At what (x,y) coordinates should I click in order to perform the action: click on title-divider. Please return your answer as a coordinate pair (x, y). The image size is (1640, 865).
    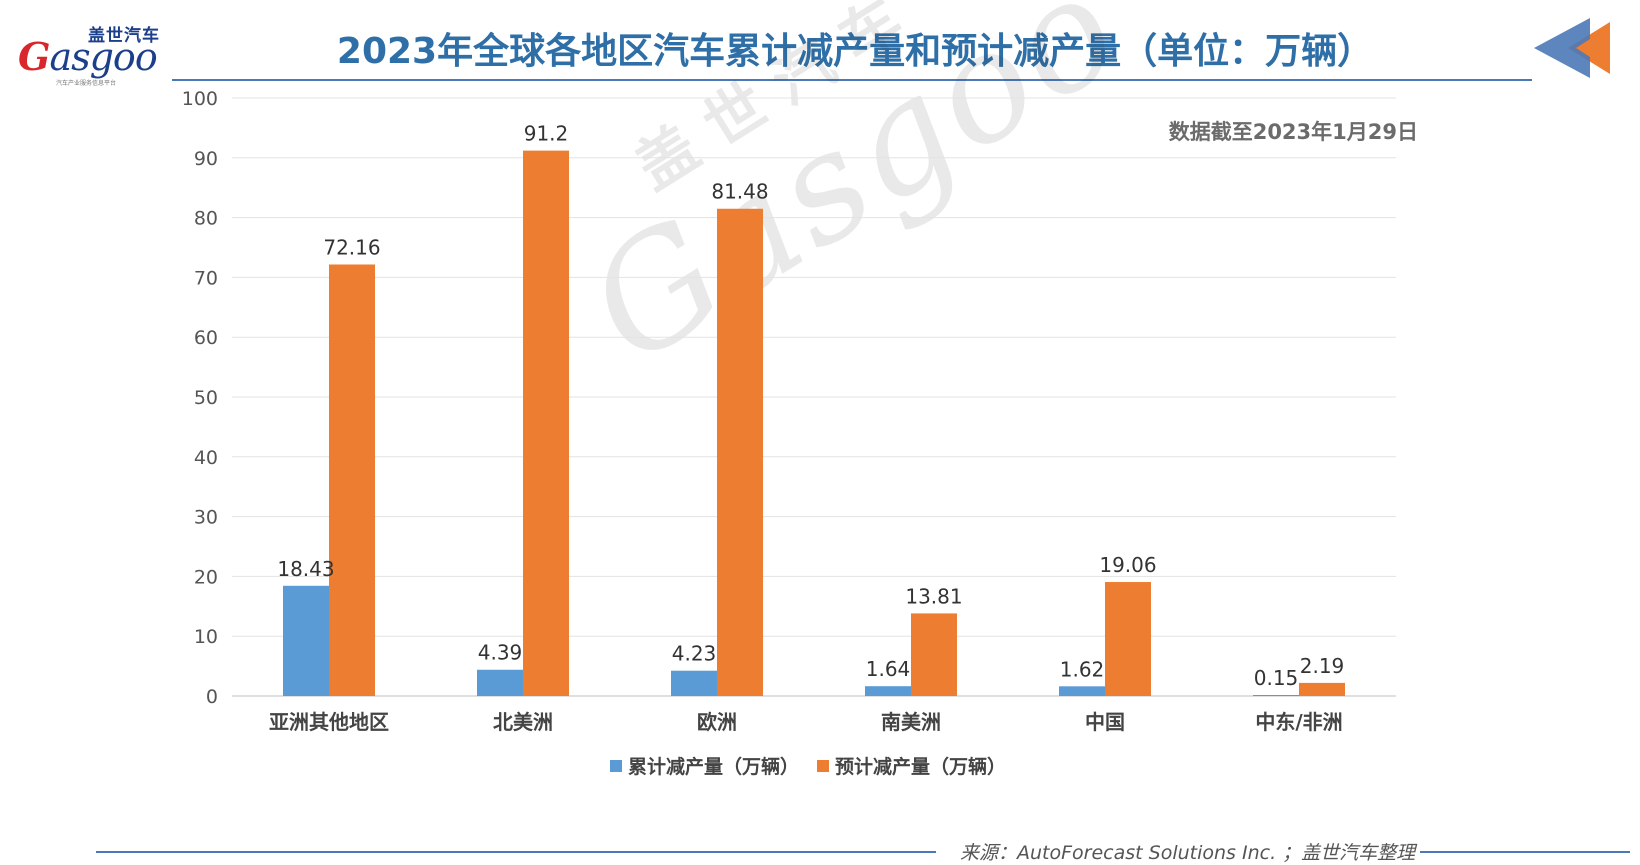
    Looking at the image, I should click on (852, 80).